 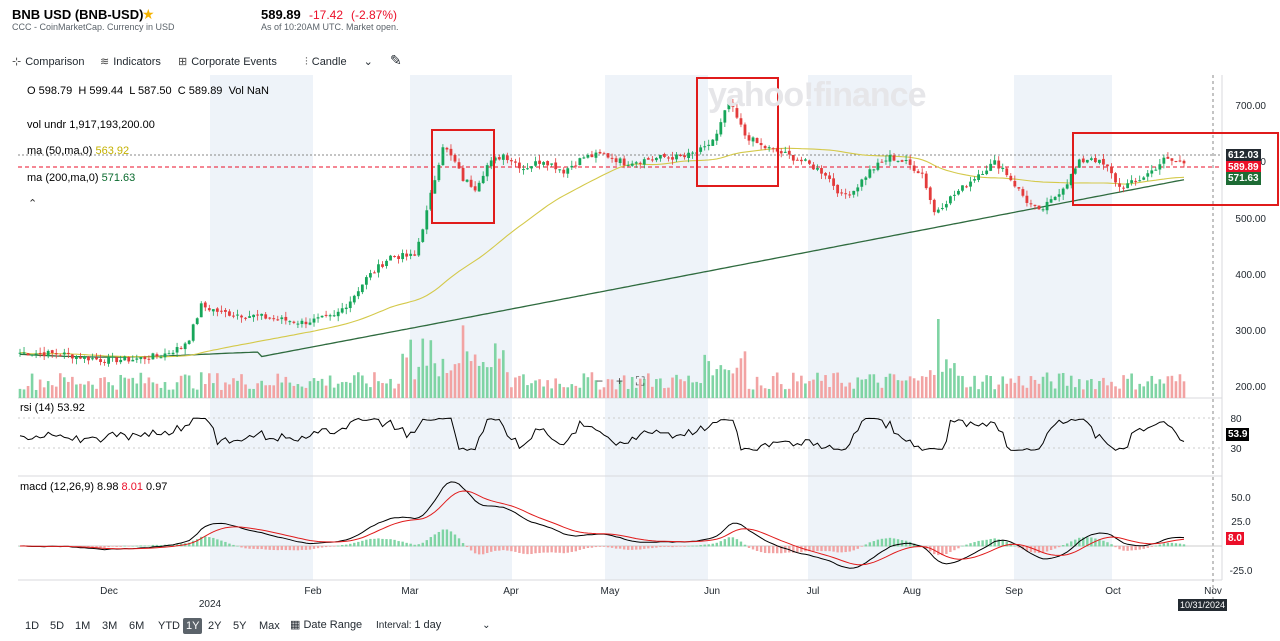 I want to click on range-button-1m: 1M, so click(x=83, y=626).